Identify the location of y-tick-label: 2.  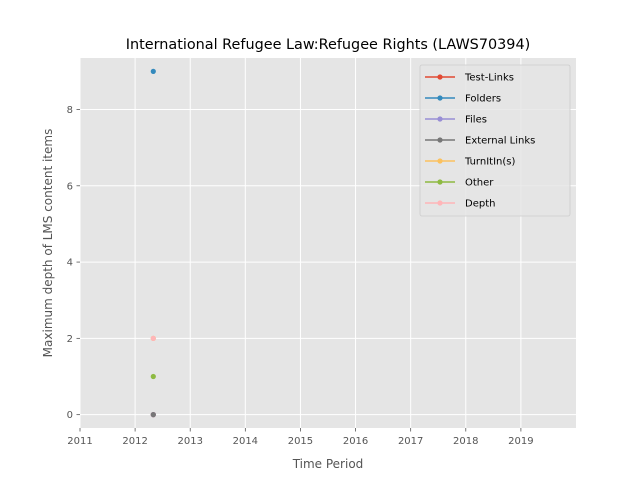
(70, 339).